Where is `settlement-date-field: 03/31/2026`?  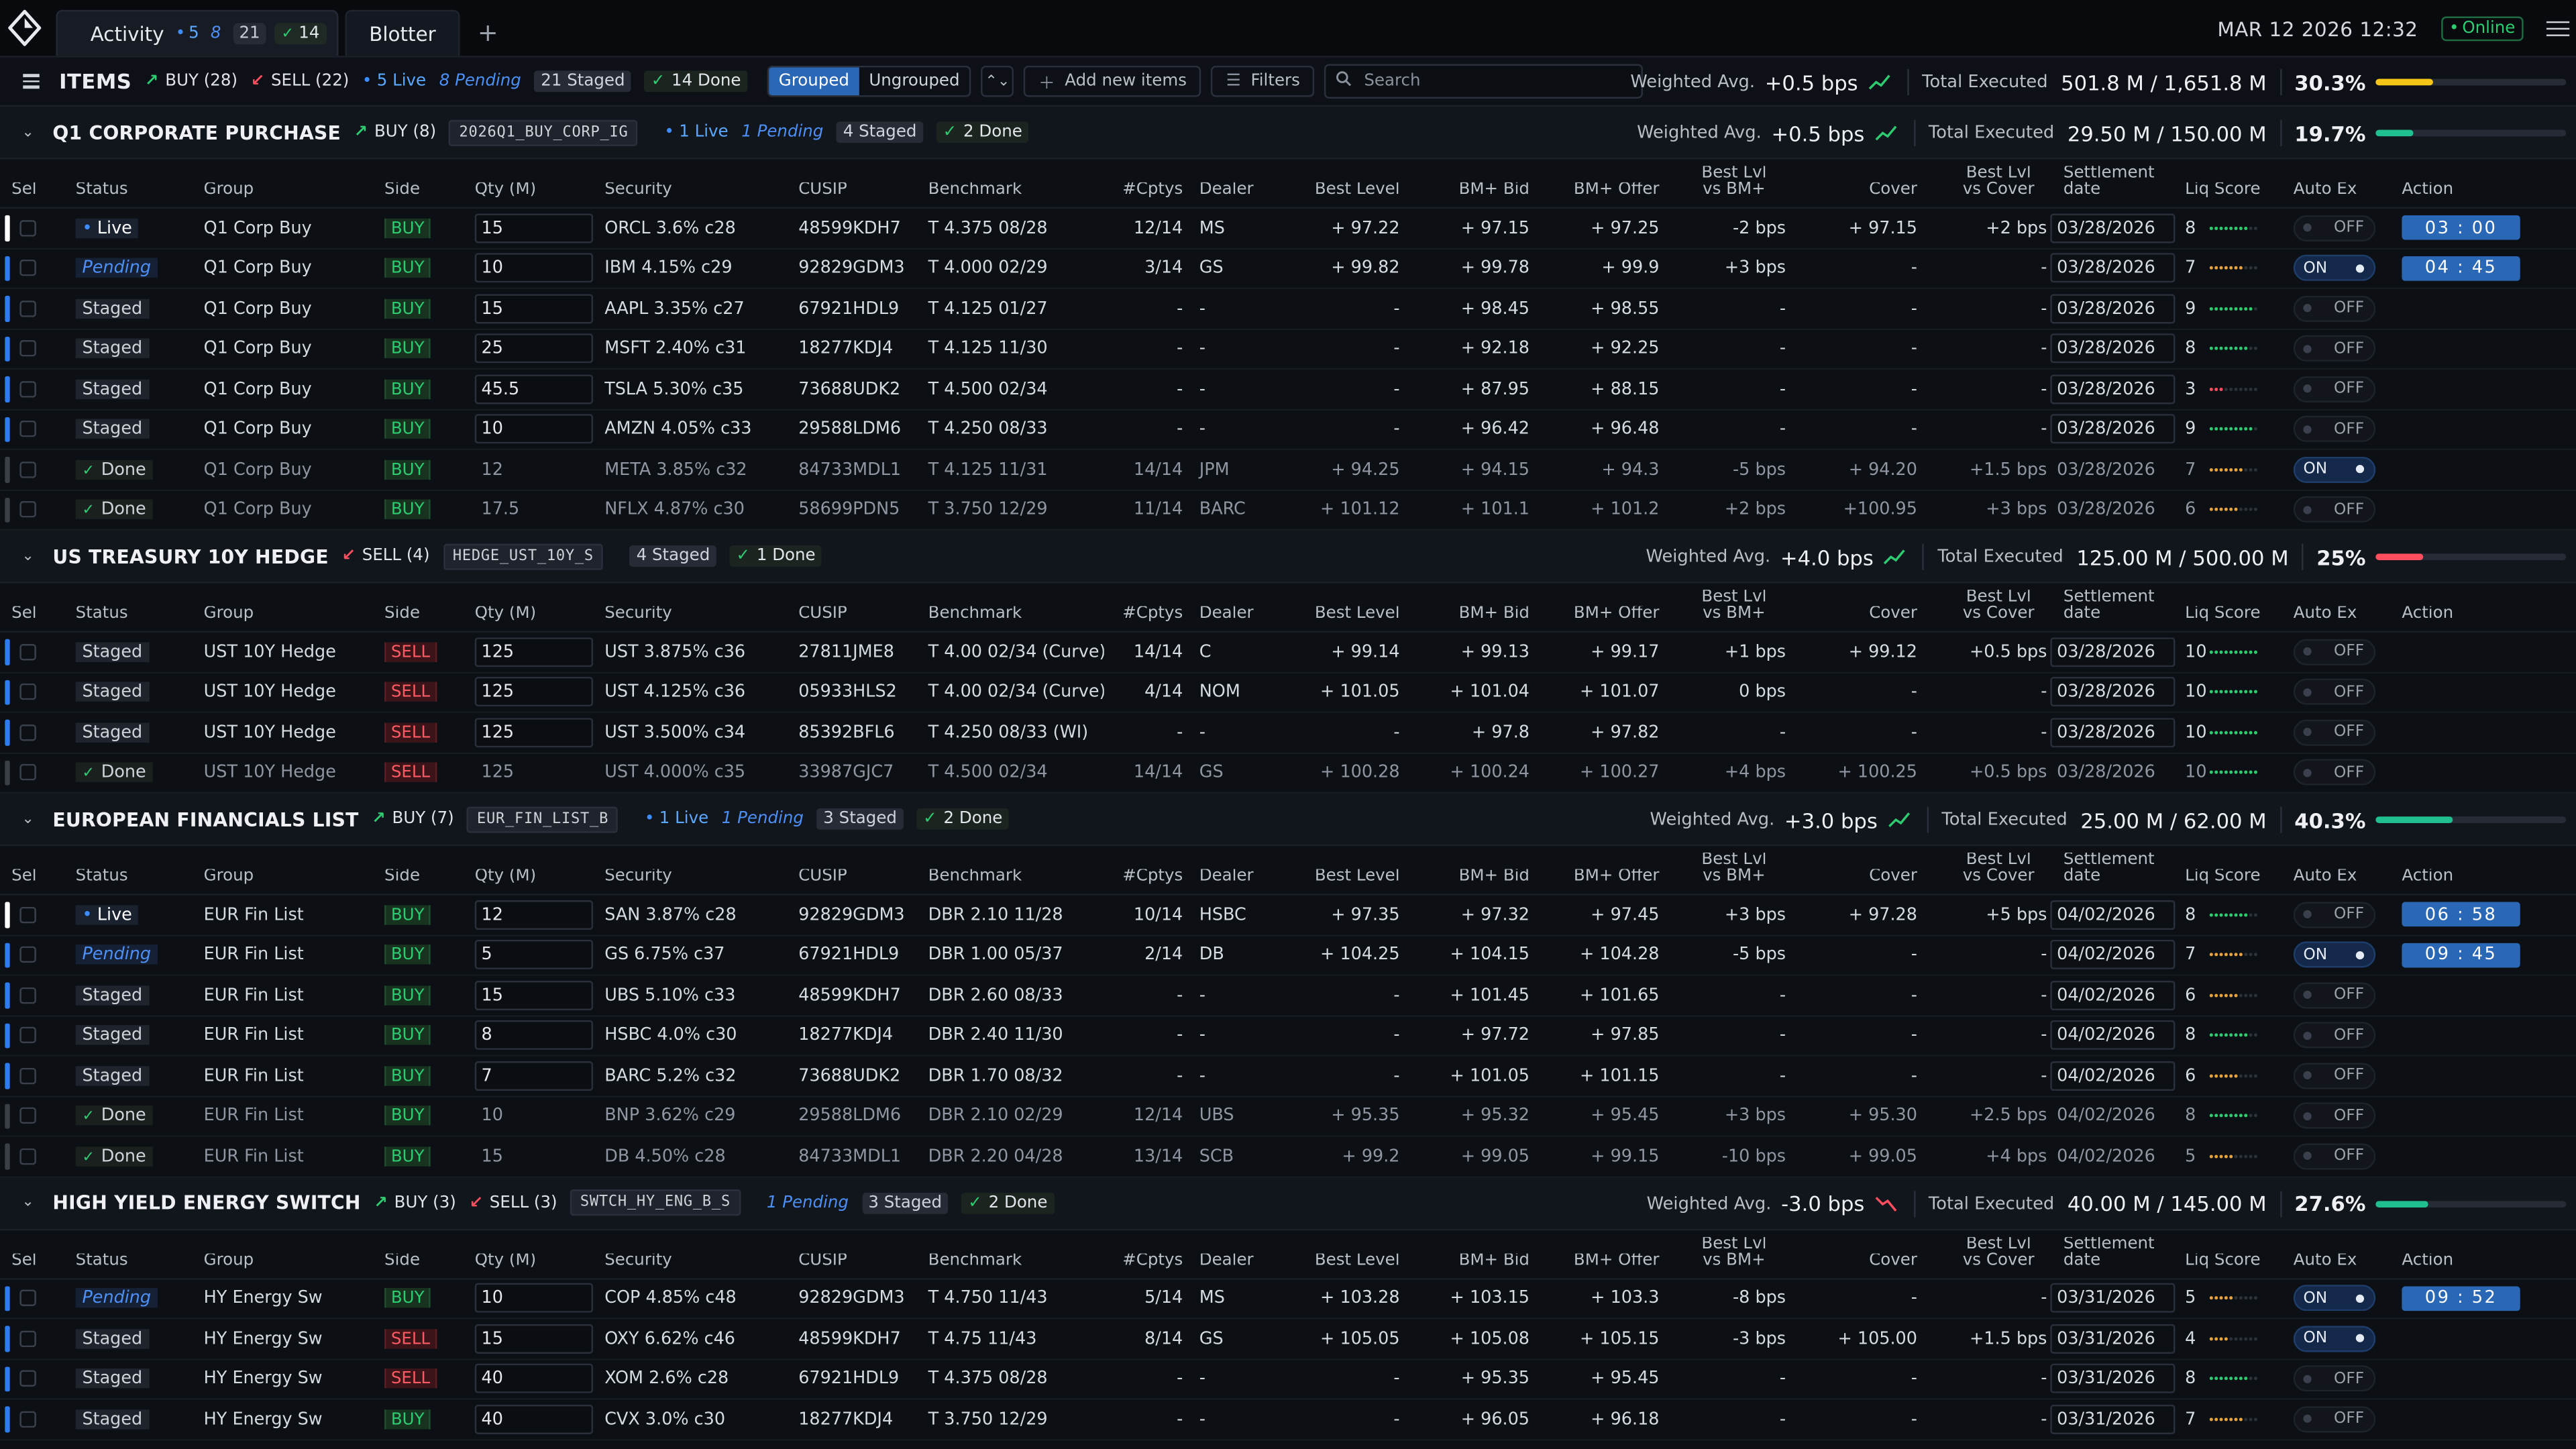
settlement-date-field: 03/31/2026 is located at coordinates (2113, 1419).